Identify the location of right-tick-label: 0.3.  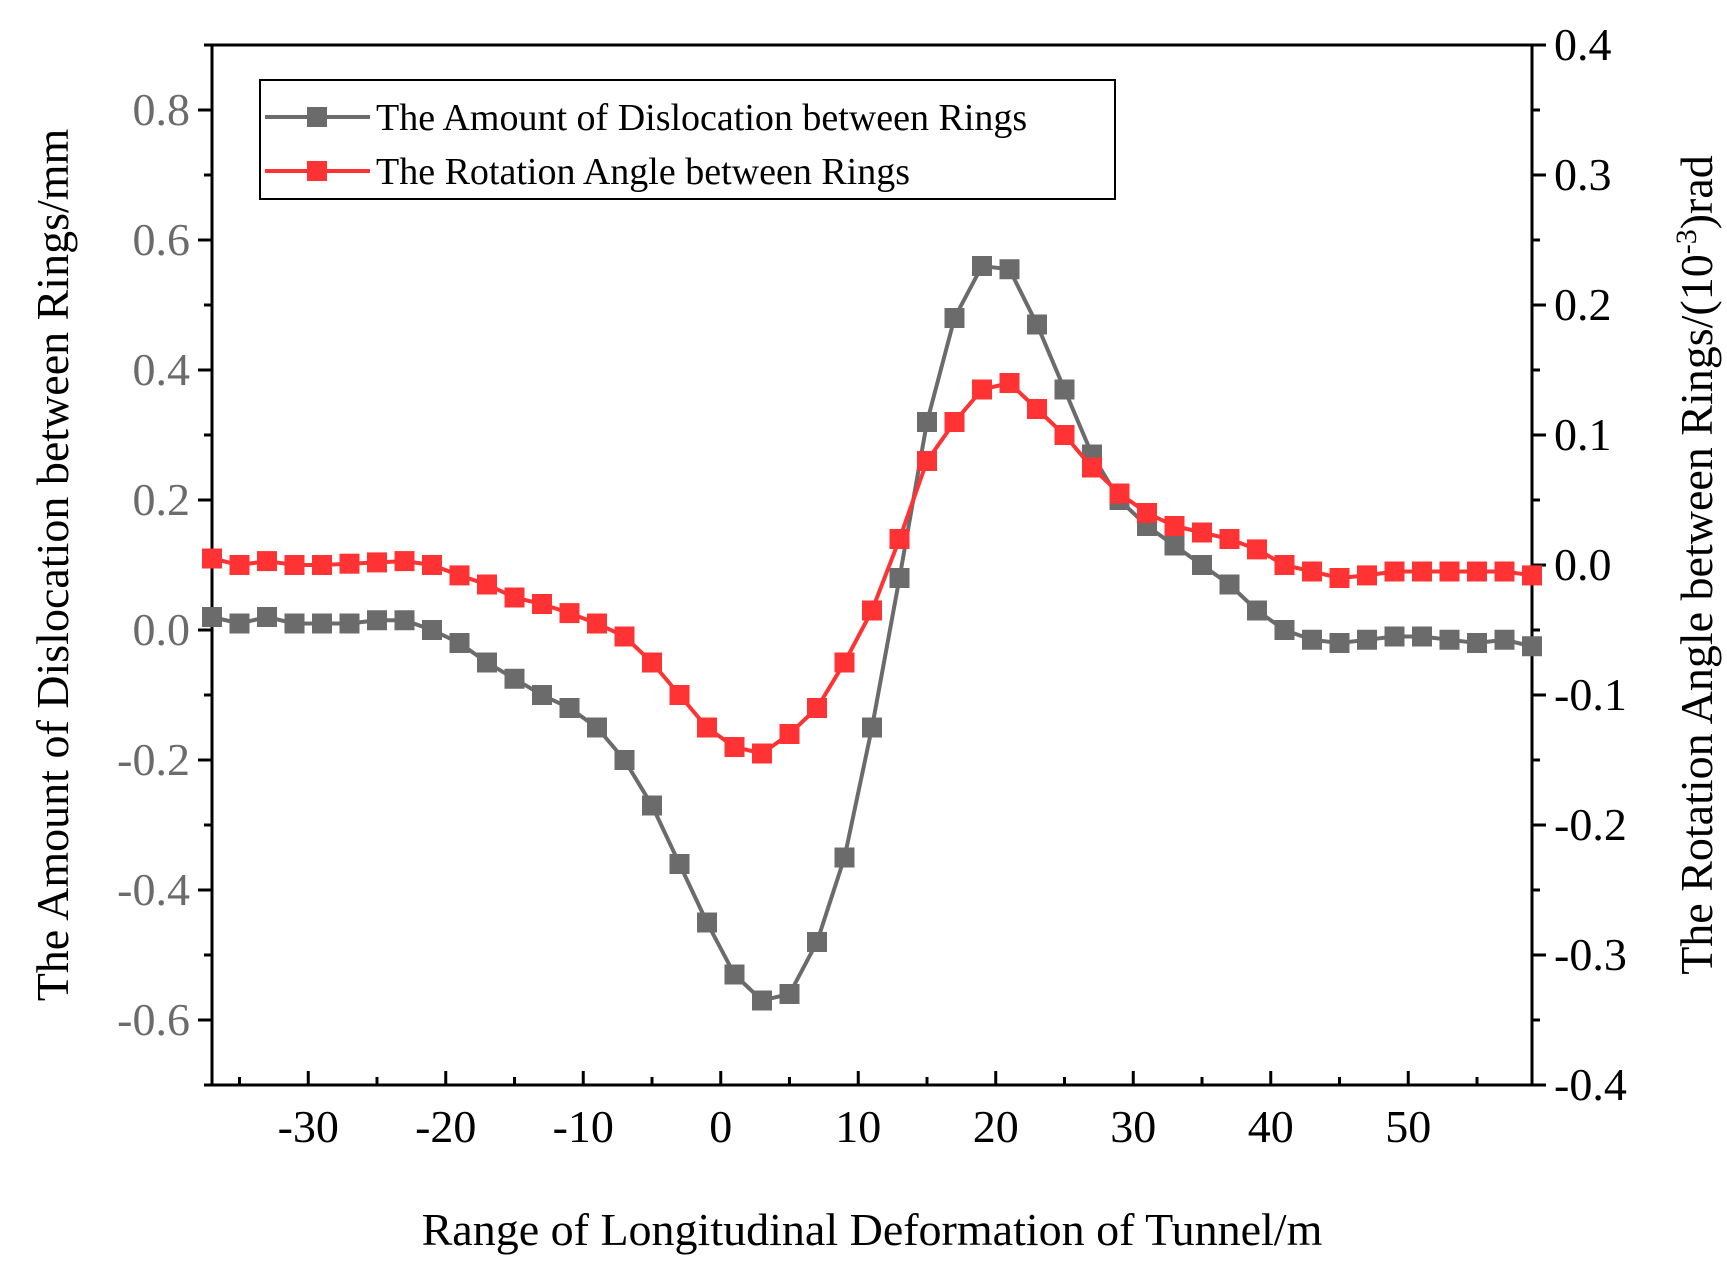
(1583, 174).